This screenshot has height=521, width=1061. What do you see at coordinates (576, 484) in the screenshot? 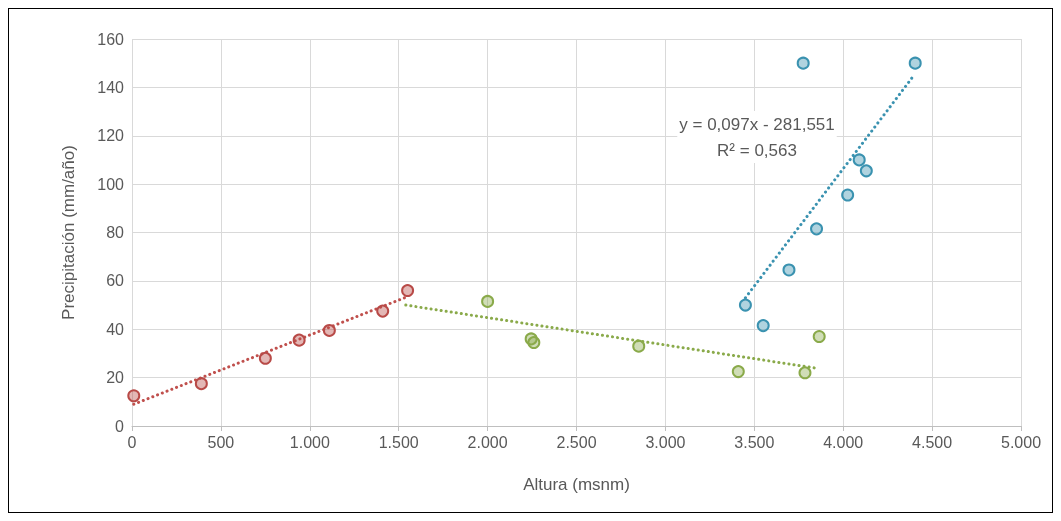
I see `x-axis-title: Altura (msnm)` at bounding box center [576, 484].